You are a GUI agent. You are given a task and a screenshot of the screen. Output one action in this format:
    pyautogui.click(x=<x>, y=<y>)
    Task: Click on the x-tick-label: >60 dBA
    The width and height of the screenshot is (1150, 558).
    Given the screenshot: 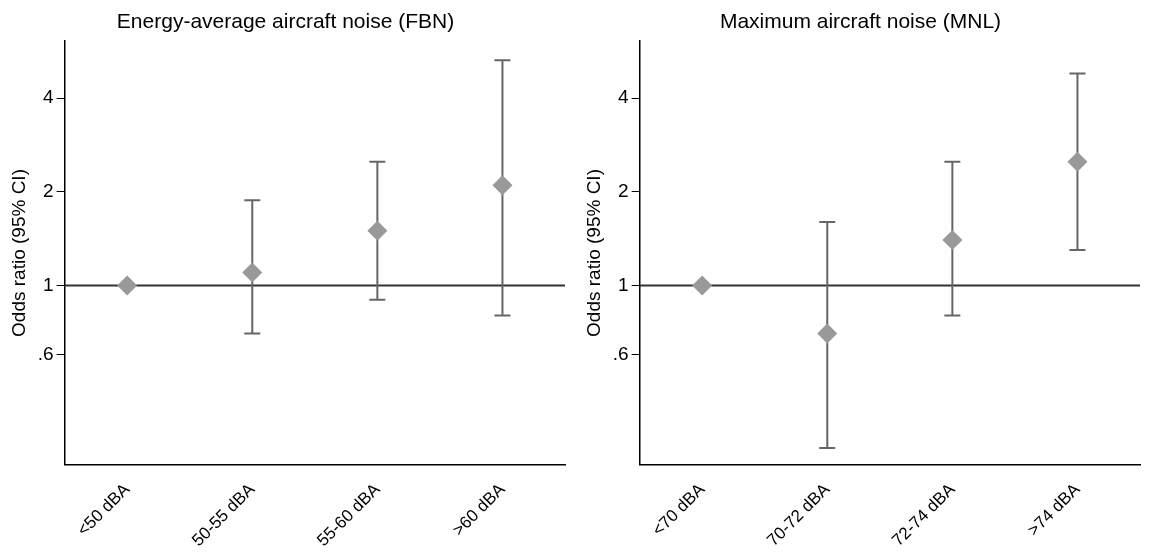 What is the action you would take?
    pyautogui.click(x=479, y=509)
    